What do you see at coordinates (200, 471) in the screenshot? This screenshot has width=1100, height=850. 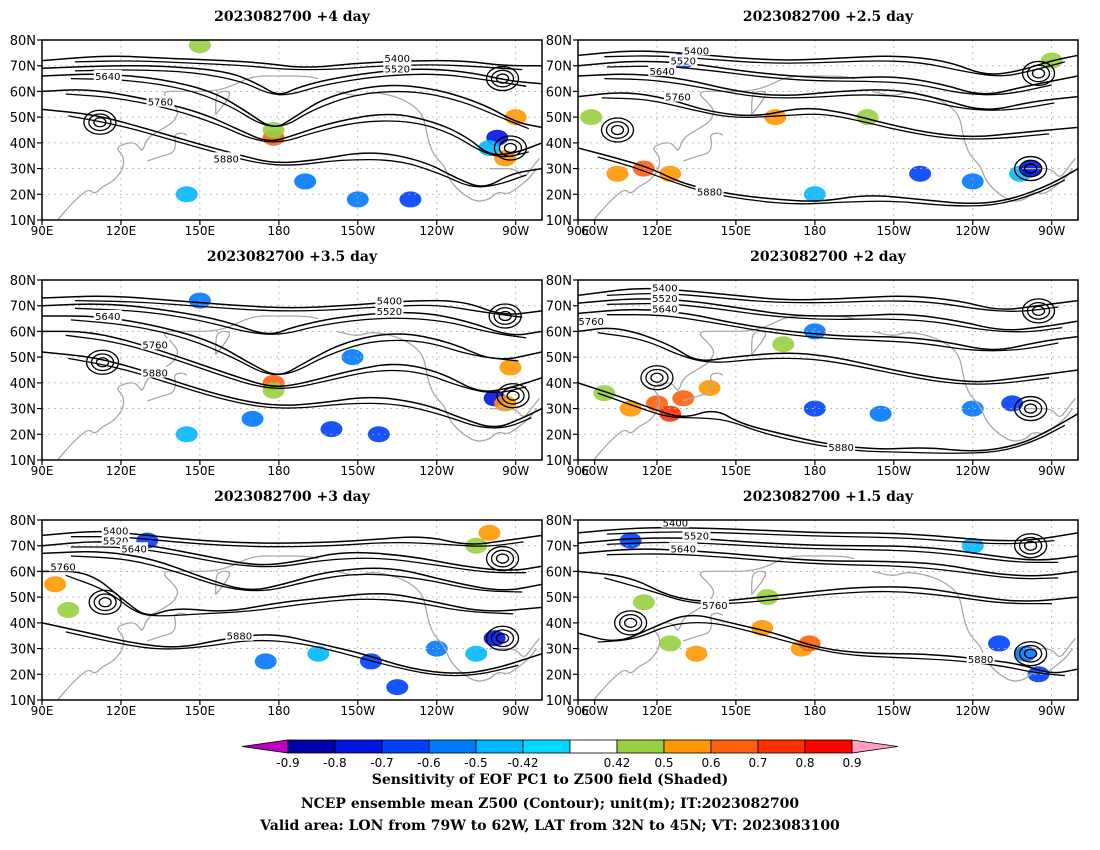 I see `lon-tick-label: 150E` at bounding box center [200, 471].